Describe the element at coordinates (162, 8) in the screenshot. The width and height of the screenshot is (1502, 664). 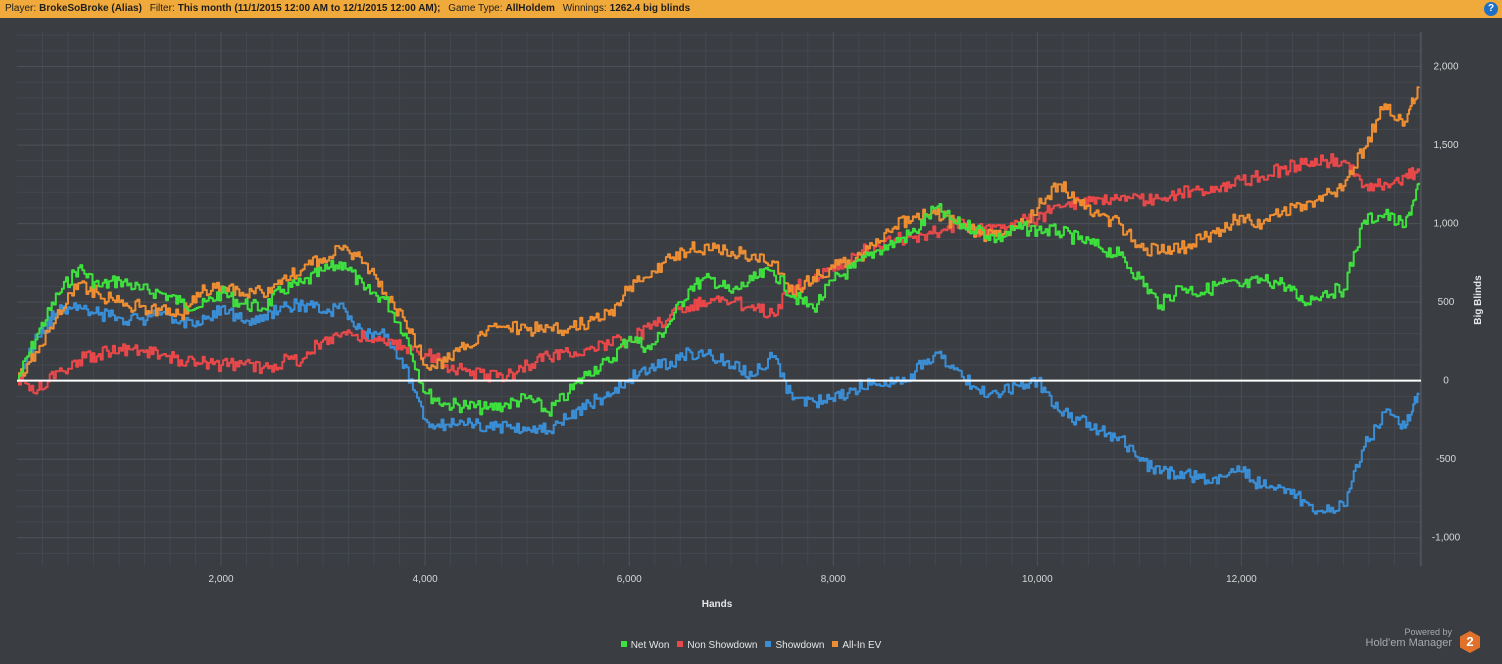
I see `filter-label: Filter:` at that location.